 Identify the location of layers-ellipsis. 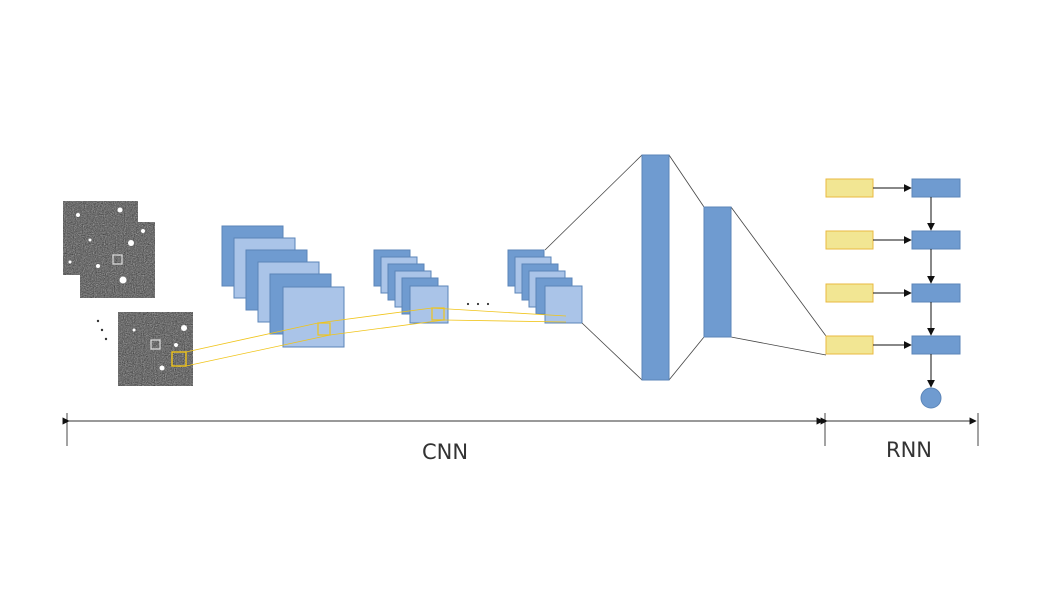
(478, 304).